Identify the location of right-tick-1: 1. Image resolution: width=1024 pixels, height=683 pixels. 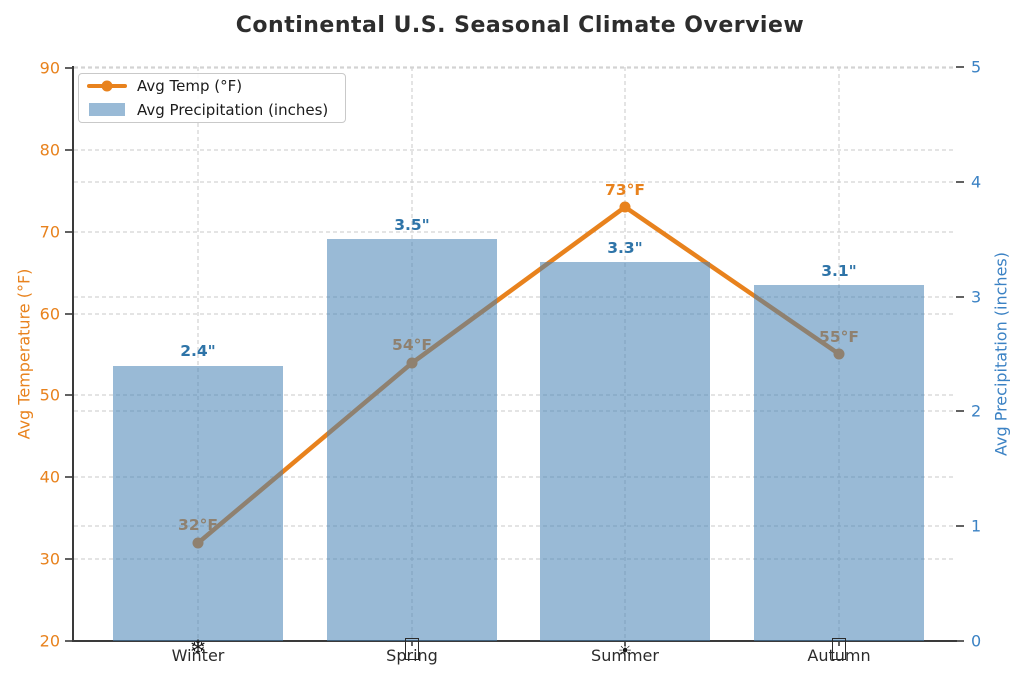
(976, 526).